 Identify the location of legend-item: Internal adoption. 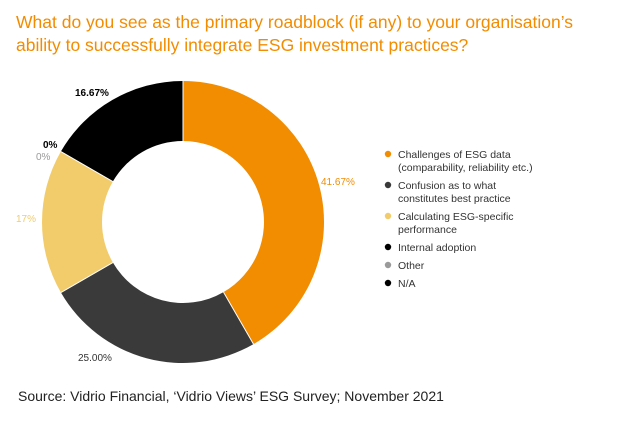
(430, 248).